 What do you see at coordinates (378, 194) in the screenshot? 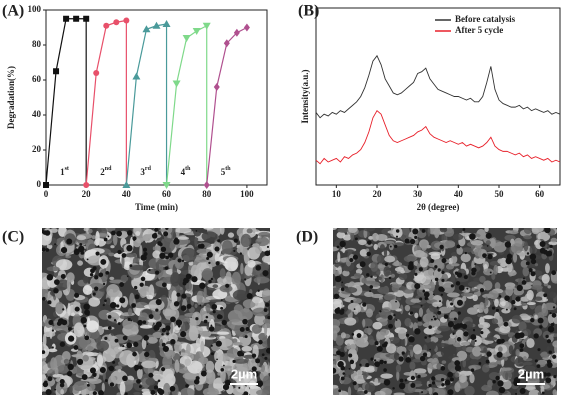
I see `x-tick-label: 20` at bounding box center [378, 194].